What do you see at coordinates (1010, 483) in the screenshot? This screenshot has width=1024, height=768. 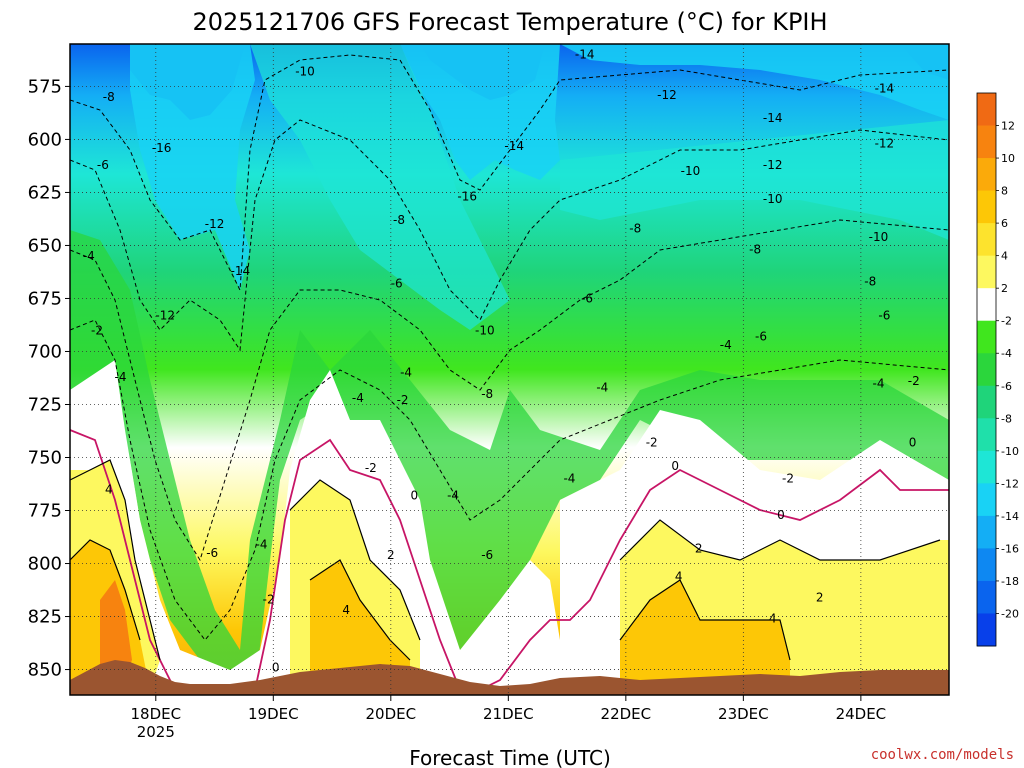 I see `colorbar-label: -12` at bounding box center [1010, 483].